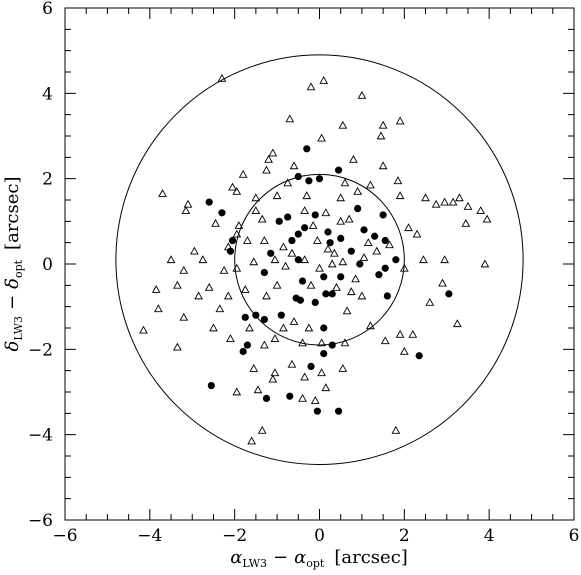  I want to click on y-tick-label: 2, so click(47, 180).